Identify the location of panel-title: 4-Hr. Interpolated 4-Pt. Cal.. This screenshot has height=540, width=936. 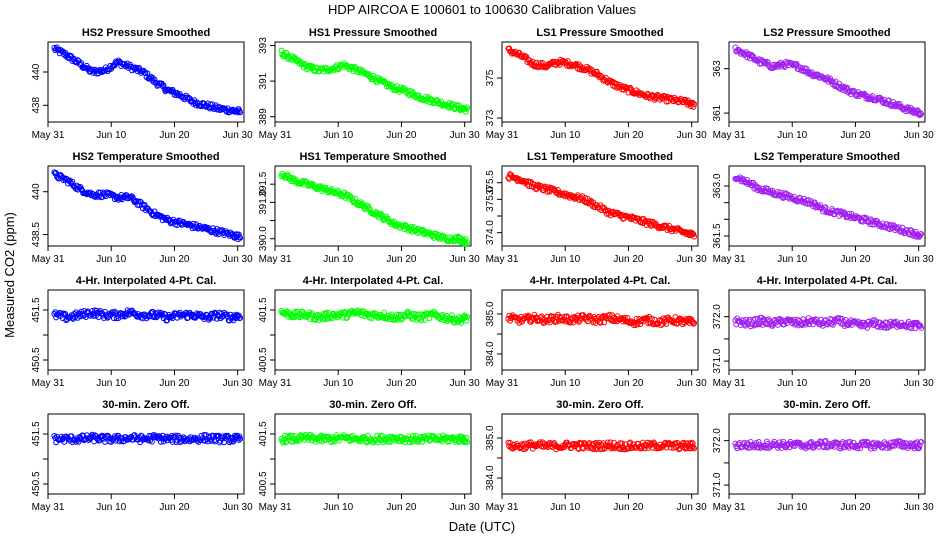
(827, 281).